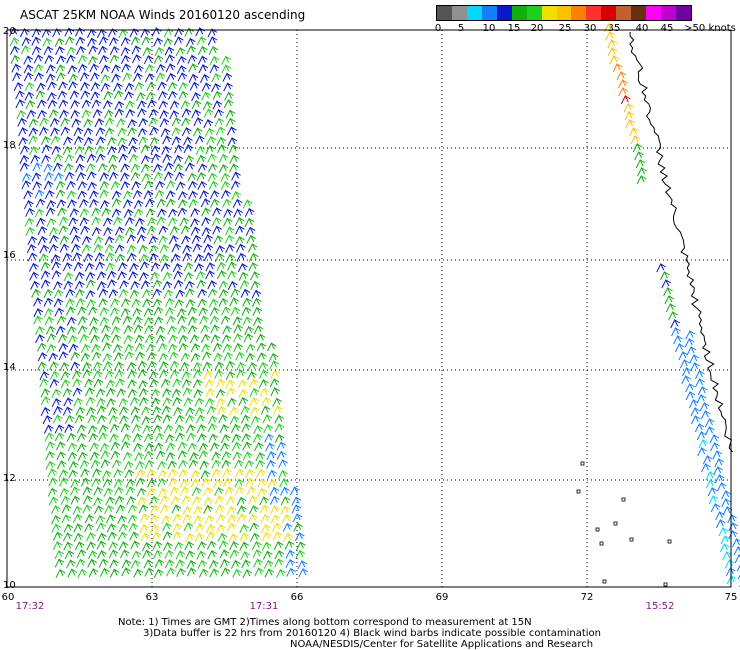 This screenshot has height=650, width=740. What do you see at coordinates (642, 28) in the screenshot?
I see `legend-label: 40` at bounding box center [642, 28].